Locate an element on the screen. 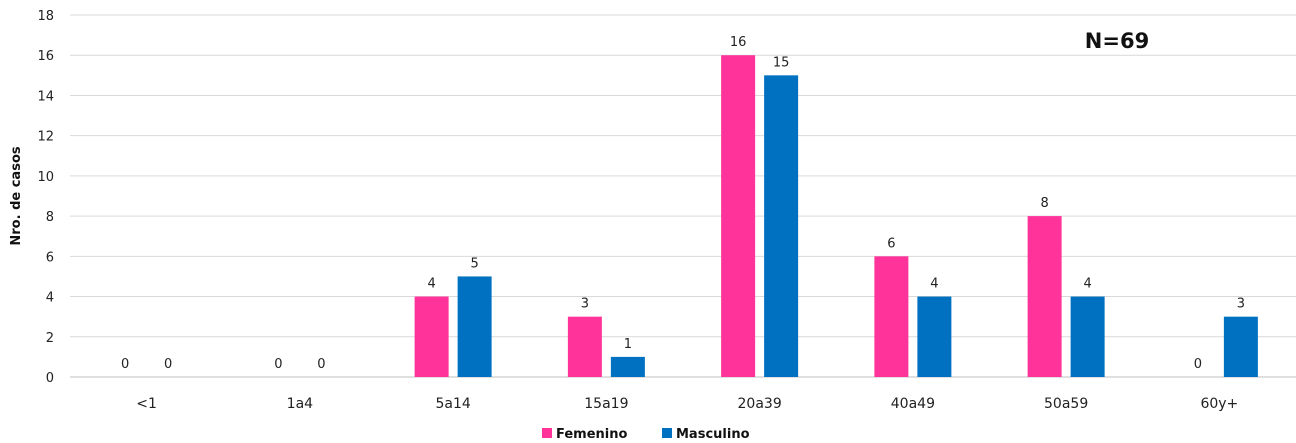 This screenshot has width=1296, height=443. y-axis-ticks: 0 2 4 6 8 10 12 14 16 18 is located at coordinates (45, 197).